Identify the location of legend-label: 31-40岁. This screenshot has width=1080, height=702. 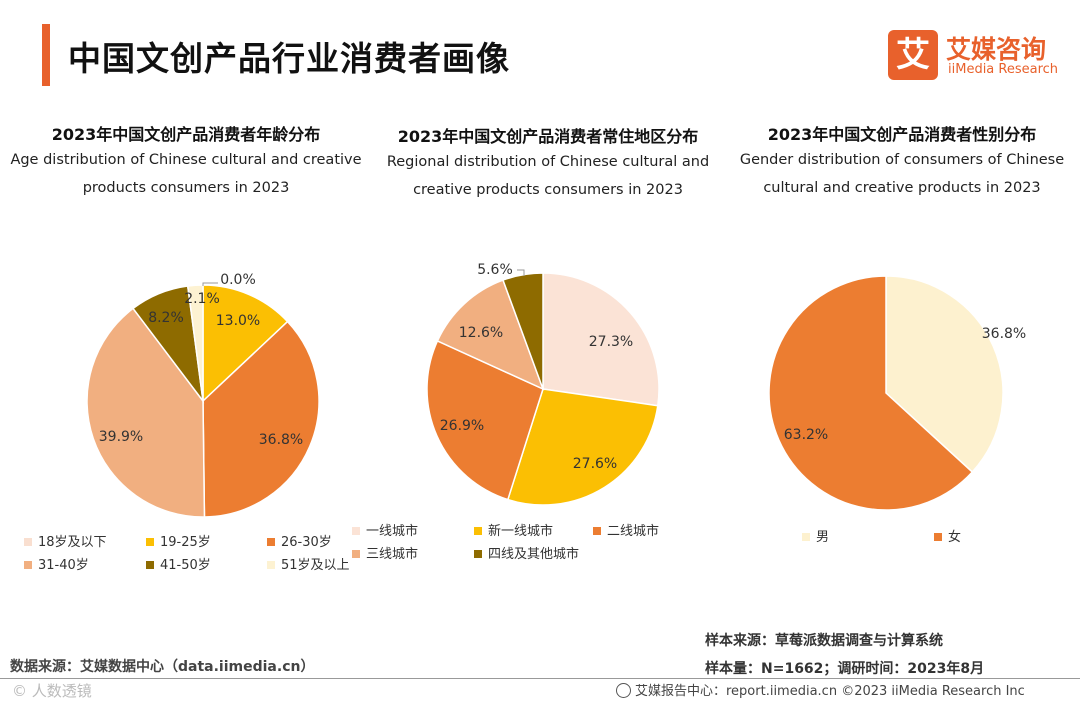
(63, 565).